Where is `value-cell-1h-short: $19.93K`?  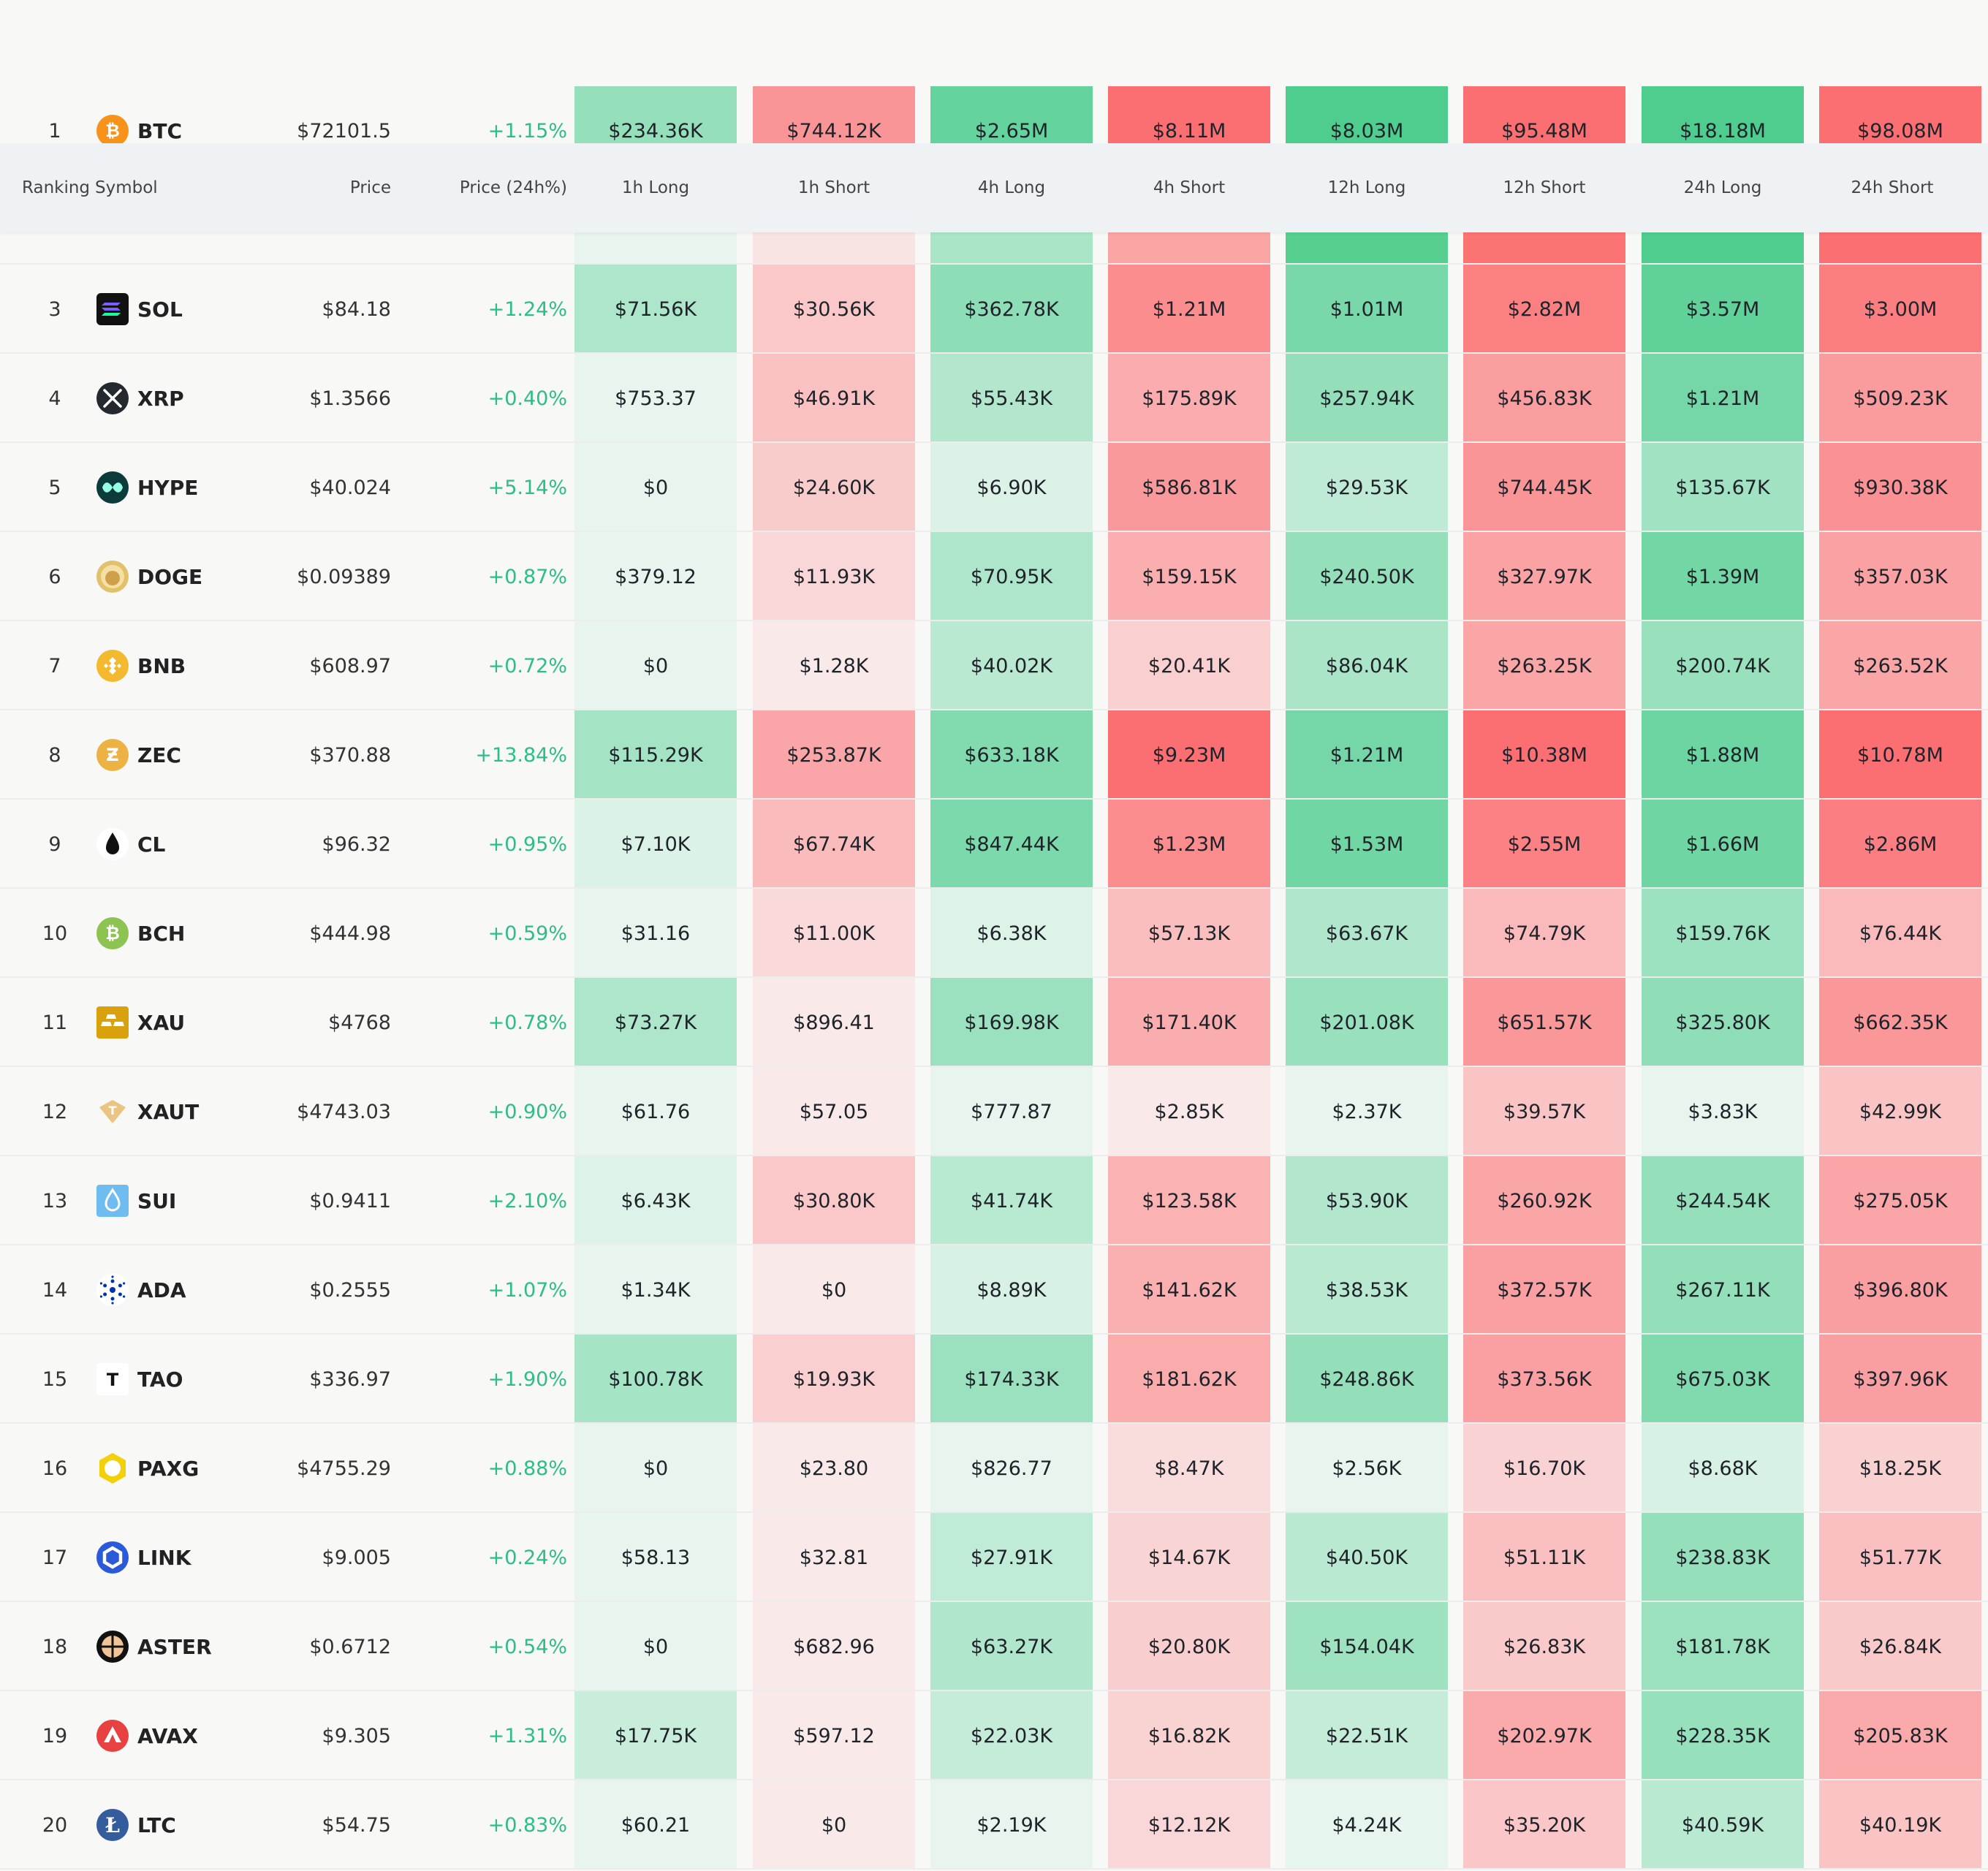
value-cell-1h-short: $19.93K is located at coordinates (834, 1379).